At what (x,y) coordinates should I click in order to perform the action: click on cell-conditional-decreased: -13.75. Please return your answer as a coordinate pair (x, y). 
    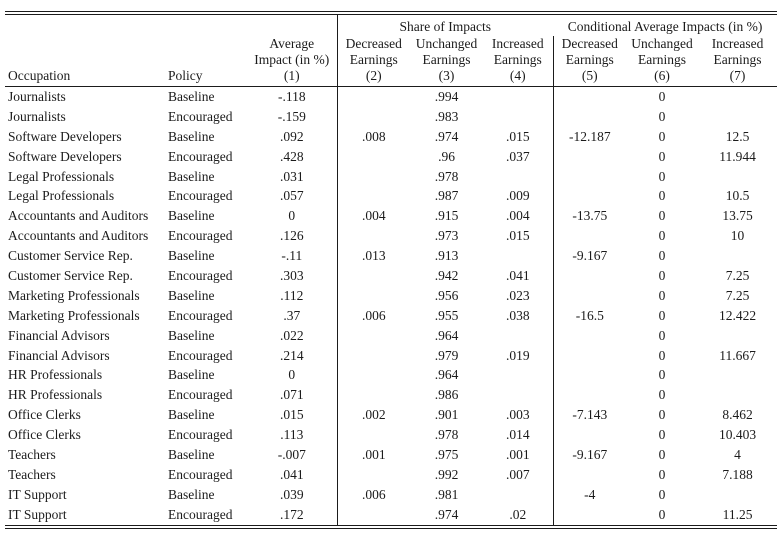
    Looking at the image, I should click on (590, 216).